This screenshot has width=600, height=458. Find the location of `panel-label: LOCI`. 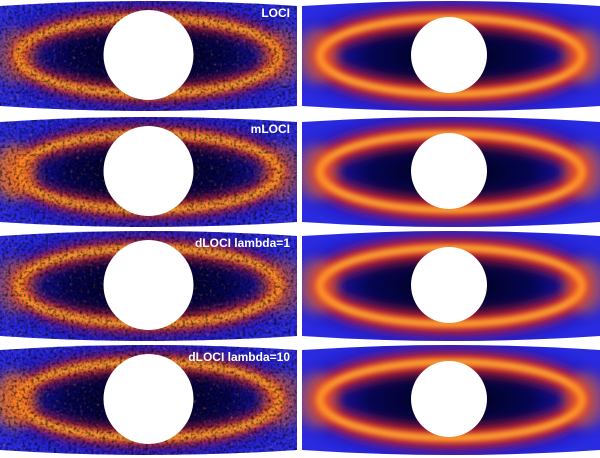

panel-label: LOCI is located at coordinates (275, 13).